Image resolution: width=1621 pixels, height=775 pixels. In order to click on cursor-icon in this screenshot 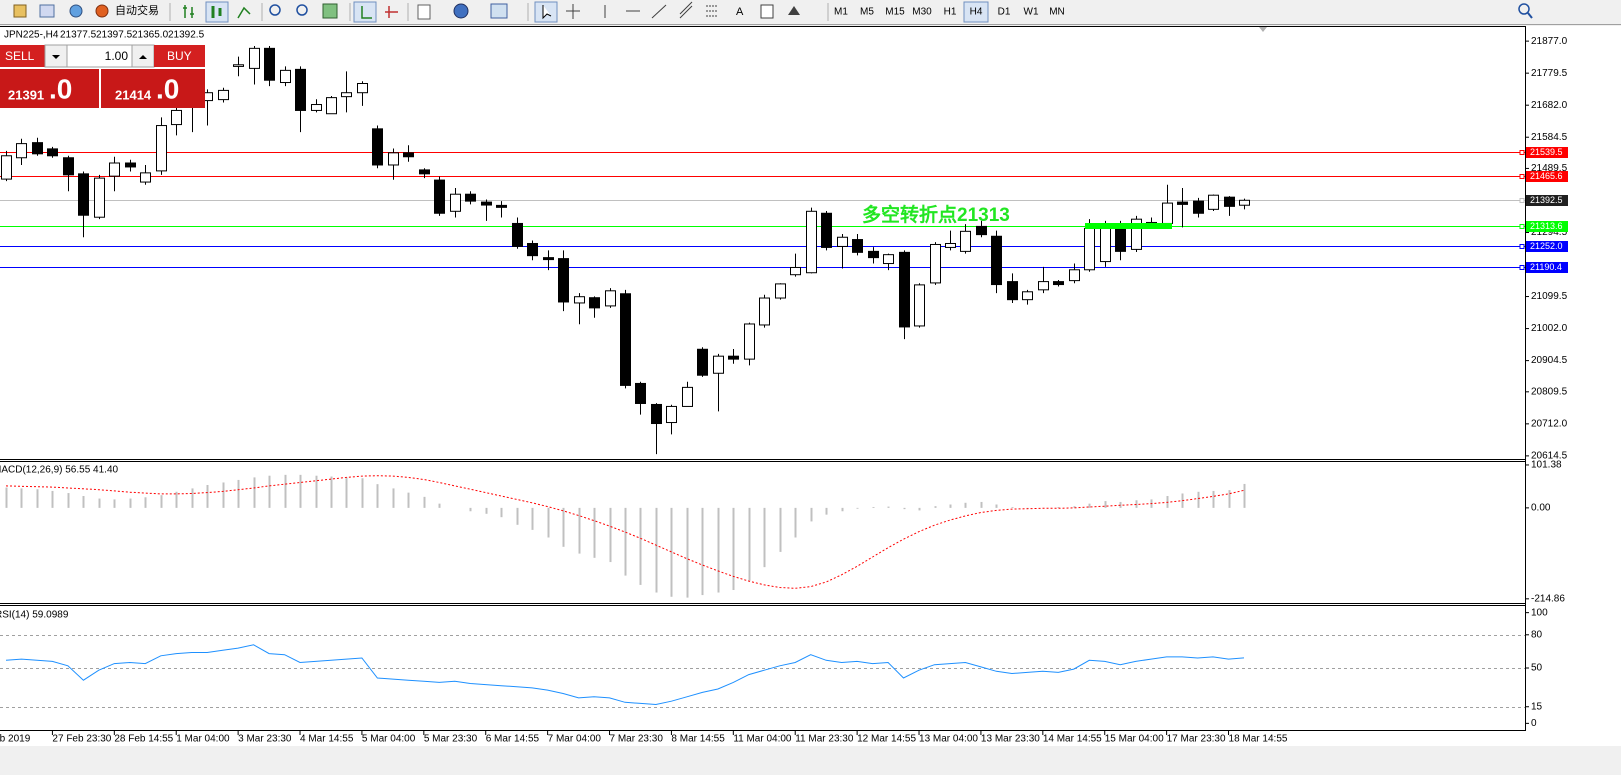, I will do `click(547, 12)`.